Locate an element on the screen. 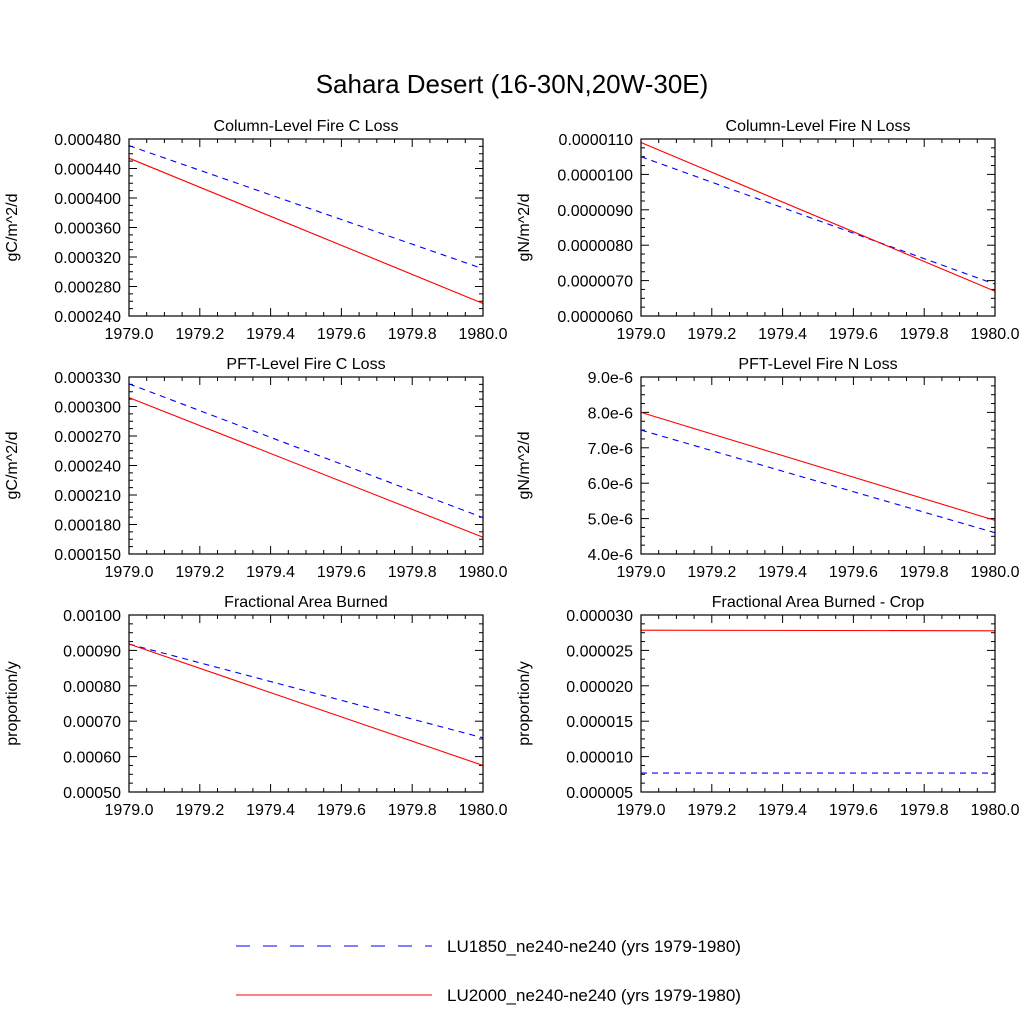 This screenshot has width=1024, height=1024. legend-label: LU2000_ne240-ne240 (yrs 1979-1980) is located at coordinates (594, 995).